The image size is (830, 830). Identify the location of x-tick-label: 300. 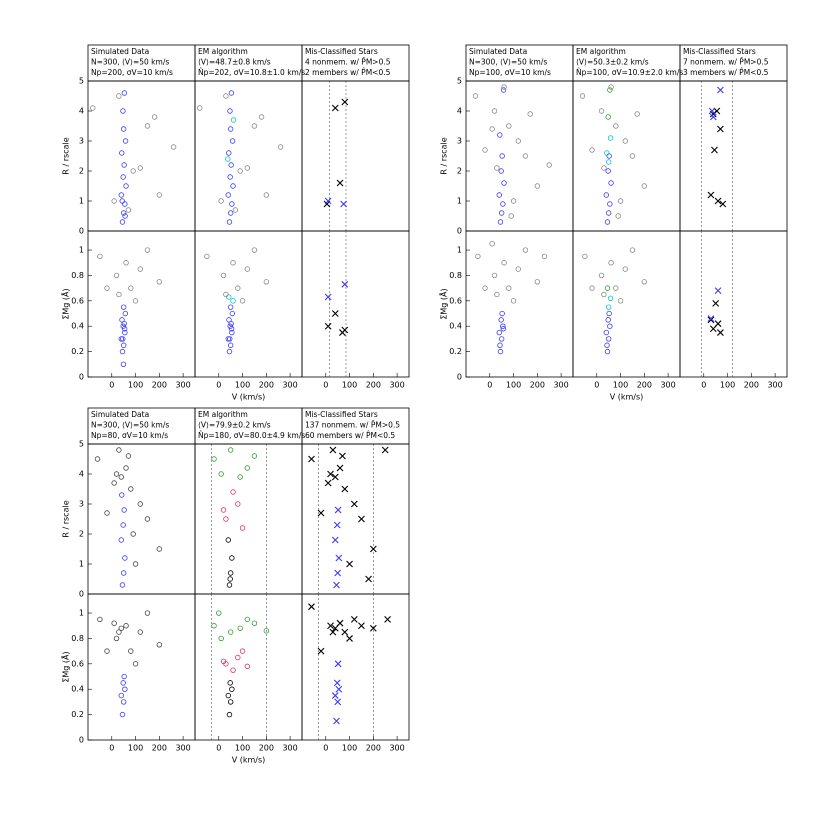
(667, 385).